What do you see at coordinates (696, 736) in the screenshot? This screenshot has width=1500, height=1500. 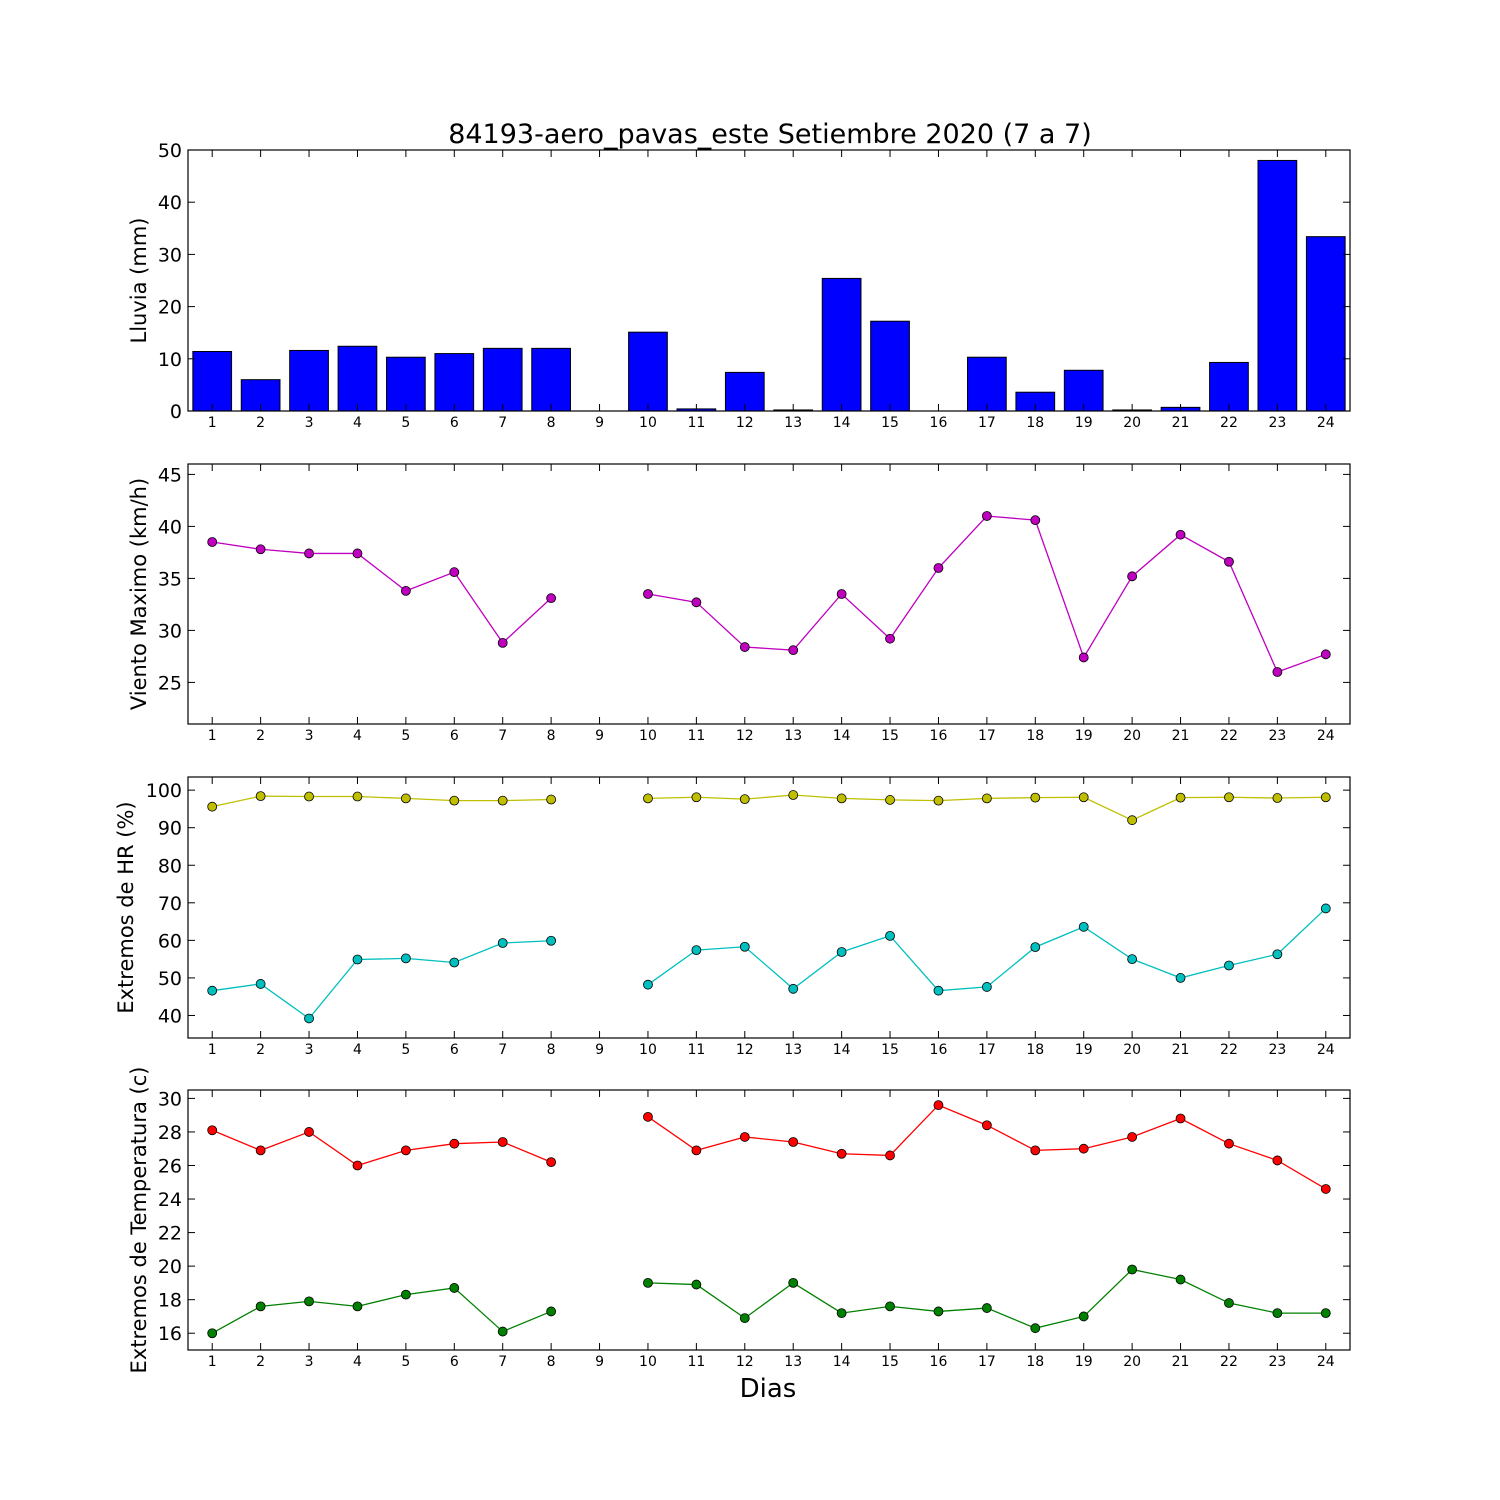 I see `x-tick-label: 11` at bounding box center [696, 736].